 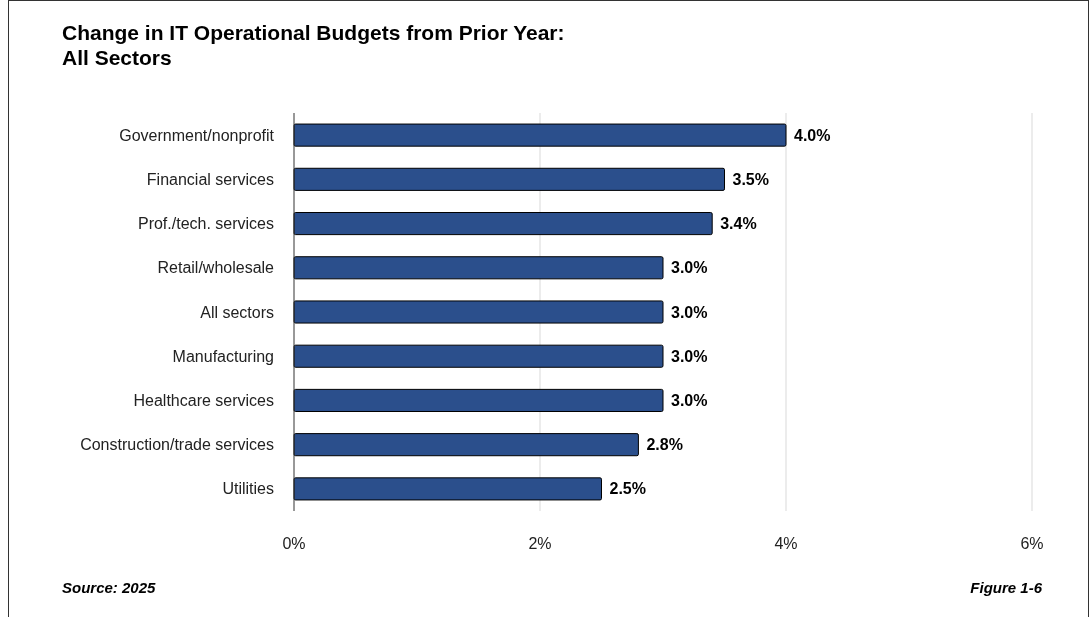 What do you see at coordinates (664, 445) in the screenshot?
I see `data-label: 2.8%` at bounding box center [664, 445].